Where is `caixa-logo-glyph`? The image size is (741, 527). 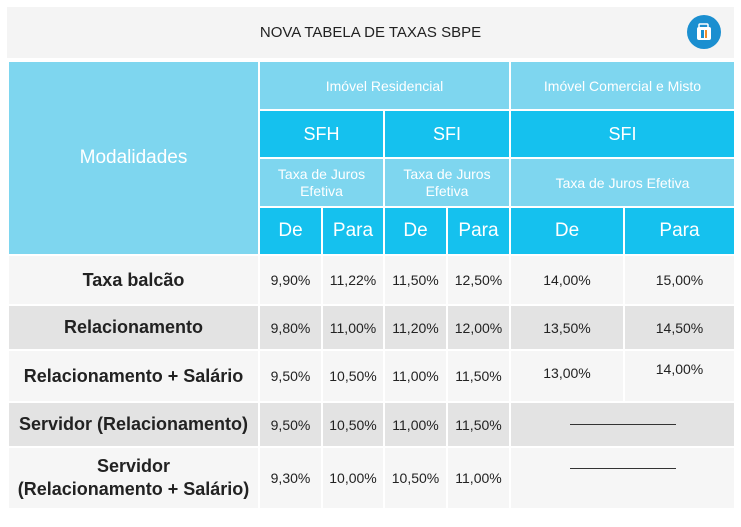
caixa-logo-glyph is located at coordinates (704, 31).